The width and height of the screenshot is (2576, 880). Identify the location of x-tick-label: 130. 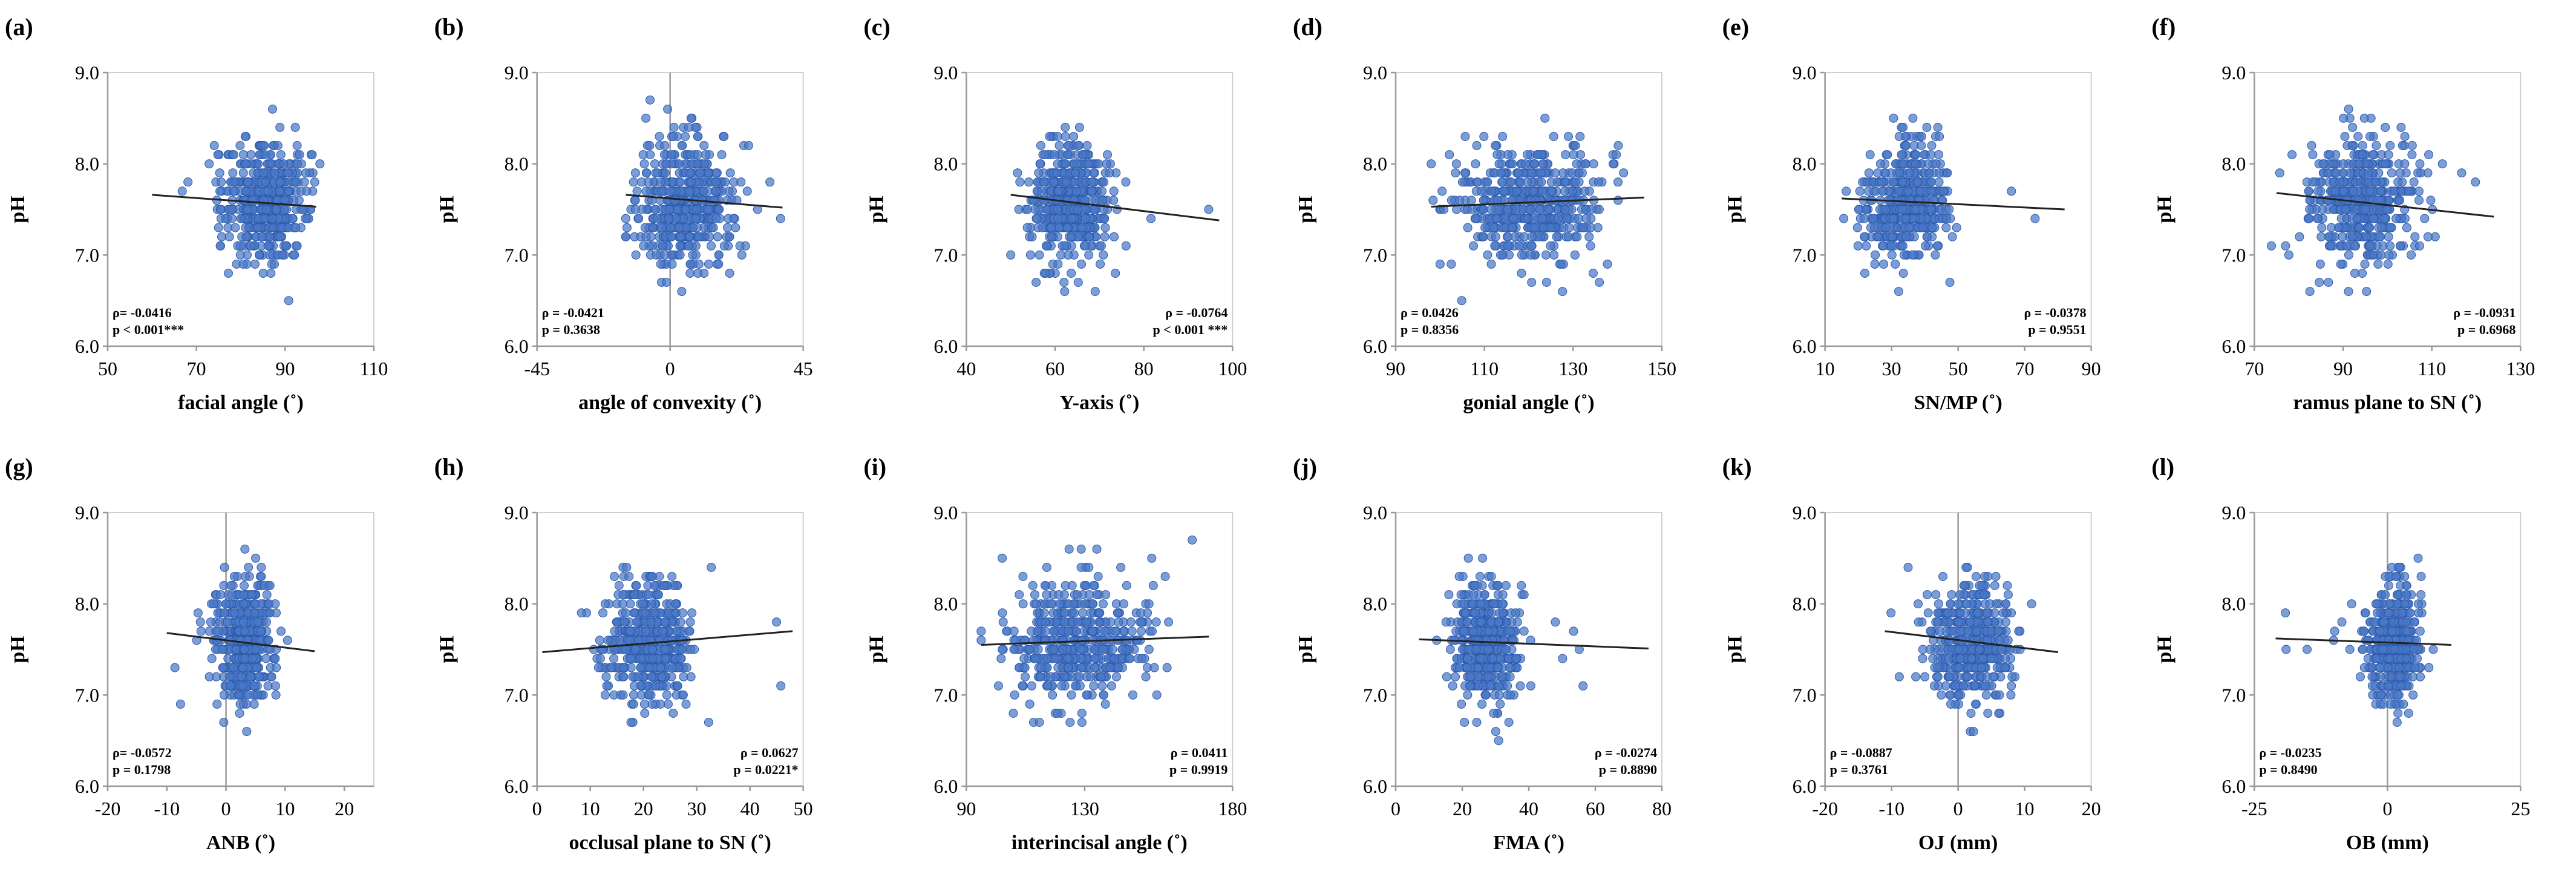
(1572, 369).